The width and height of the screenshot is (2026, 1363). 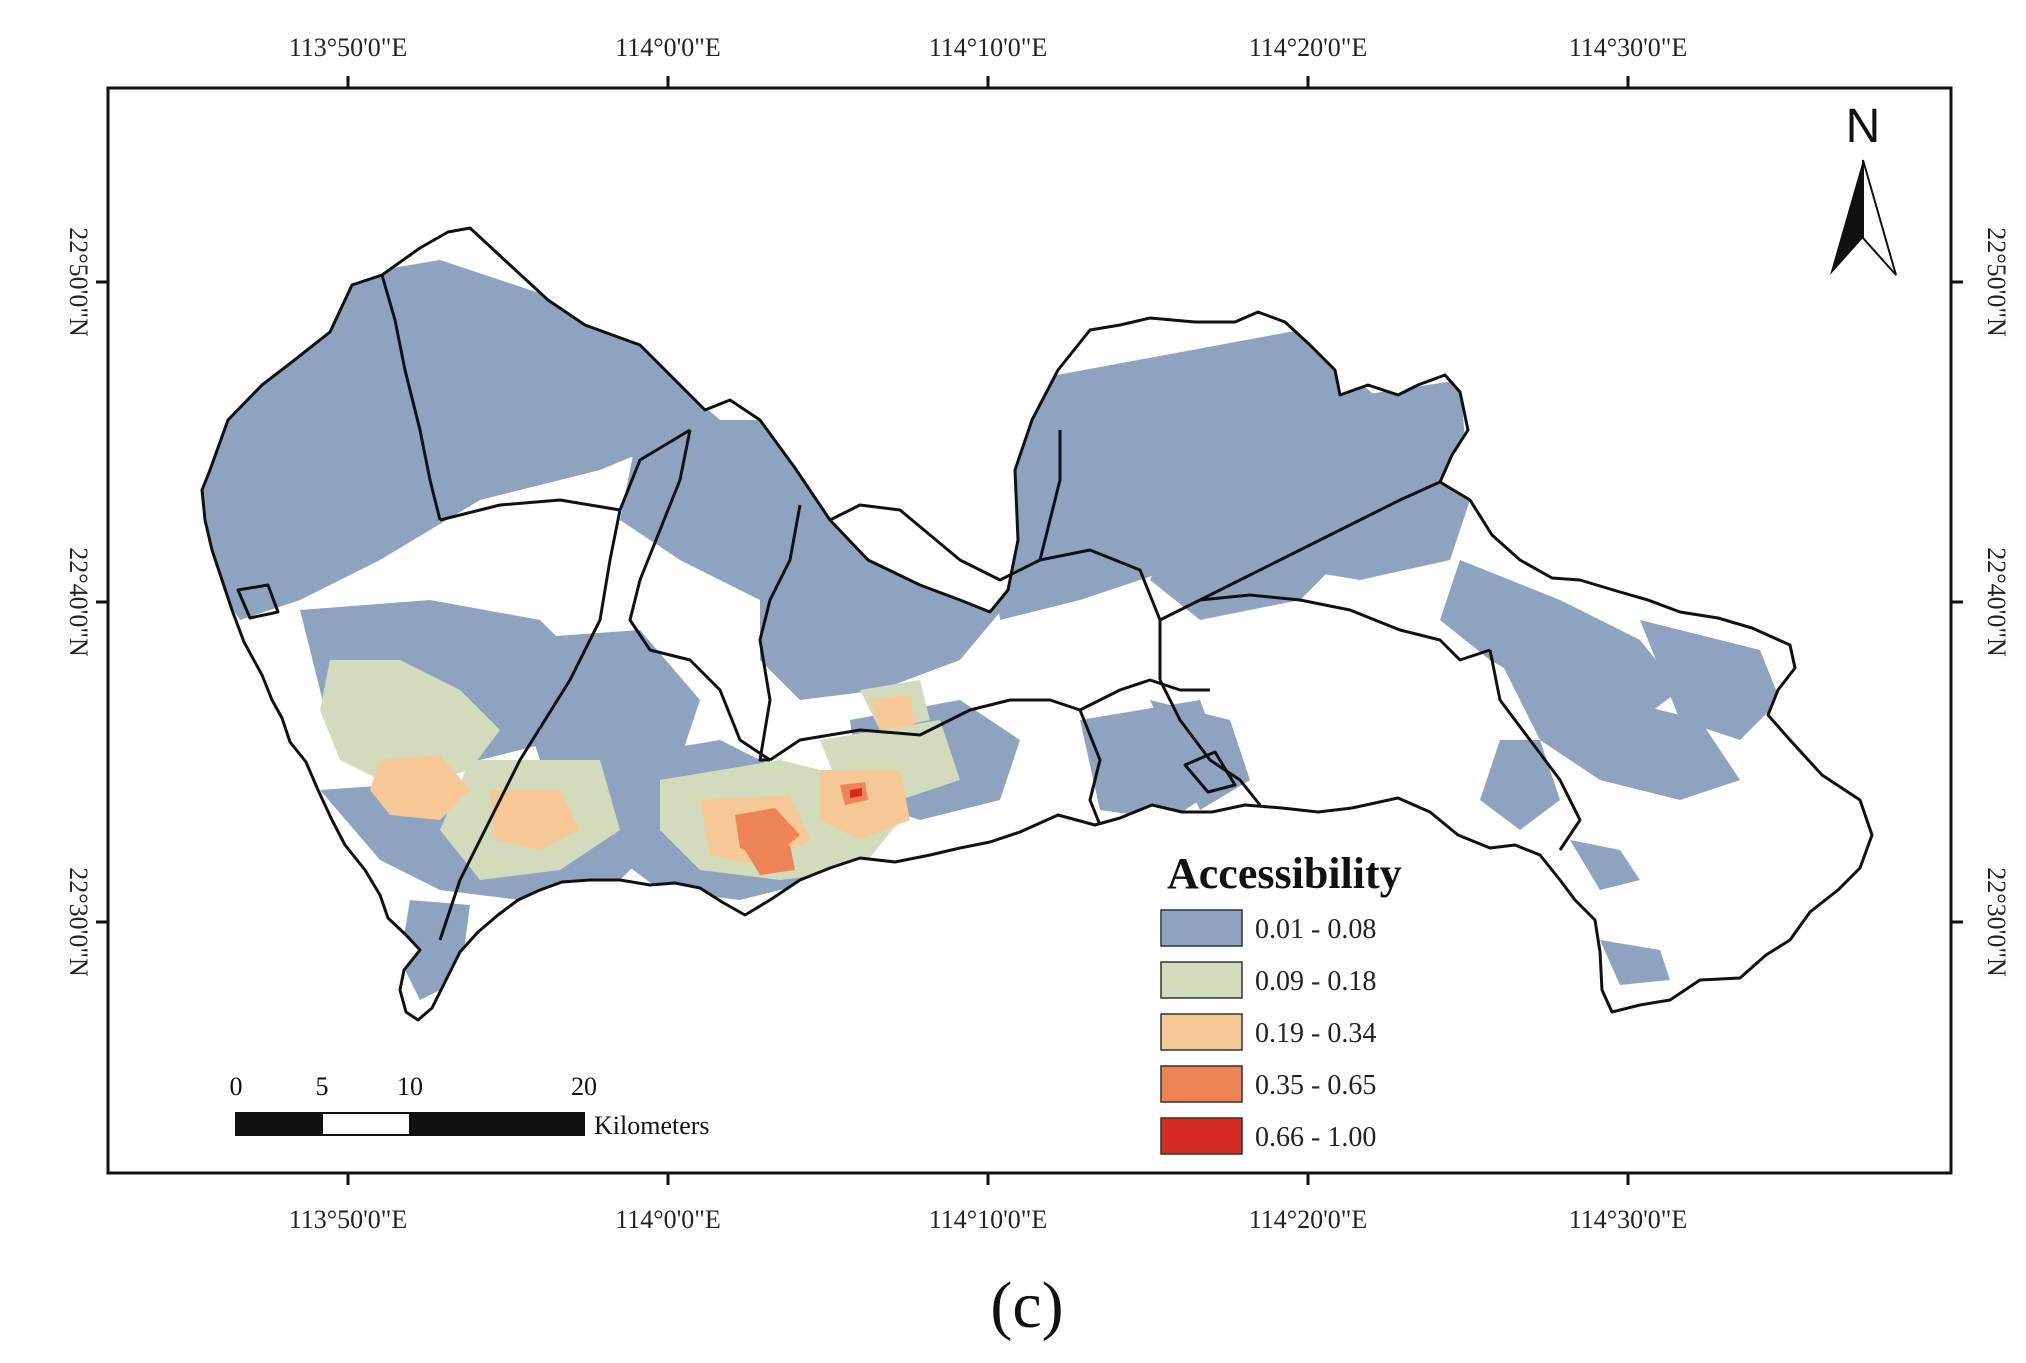 I want to click on left-tick-label: 22°50'0"N, so click(x=78, y=282).